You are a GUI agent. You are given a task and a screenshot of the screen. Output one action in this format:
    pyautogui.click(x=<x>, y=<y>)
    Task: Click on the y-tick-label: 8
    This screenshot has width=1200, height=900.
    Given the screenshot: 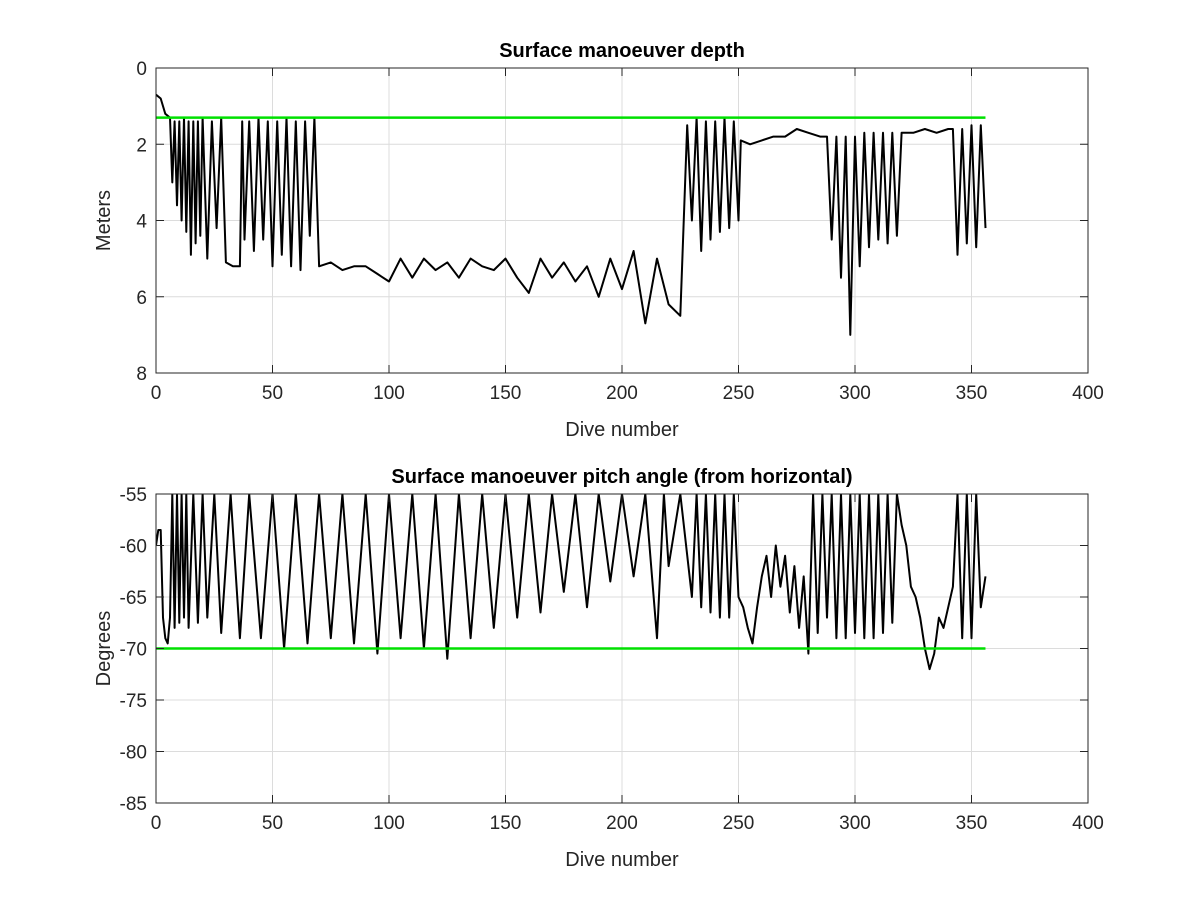 What is the action you would take?
    pyautogui.click(x=141, y=374)
    